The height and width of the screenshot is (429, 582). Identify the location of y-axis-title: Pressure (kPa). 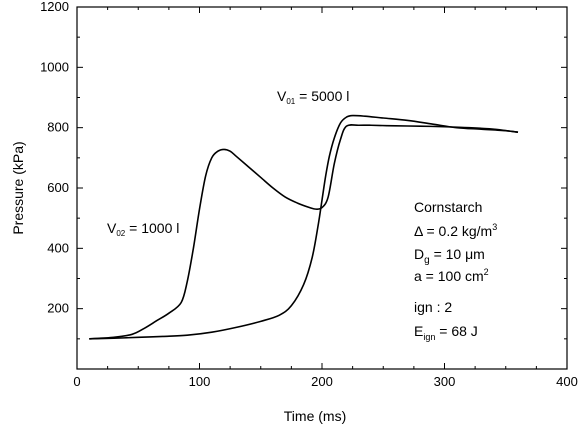
(18, 187).